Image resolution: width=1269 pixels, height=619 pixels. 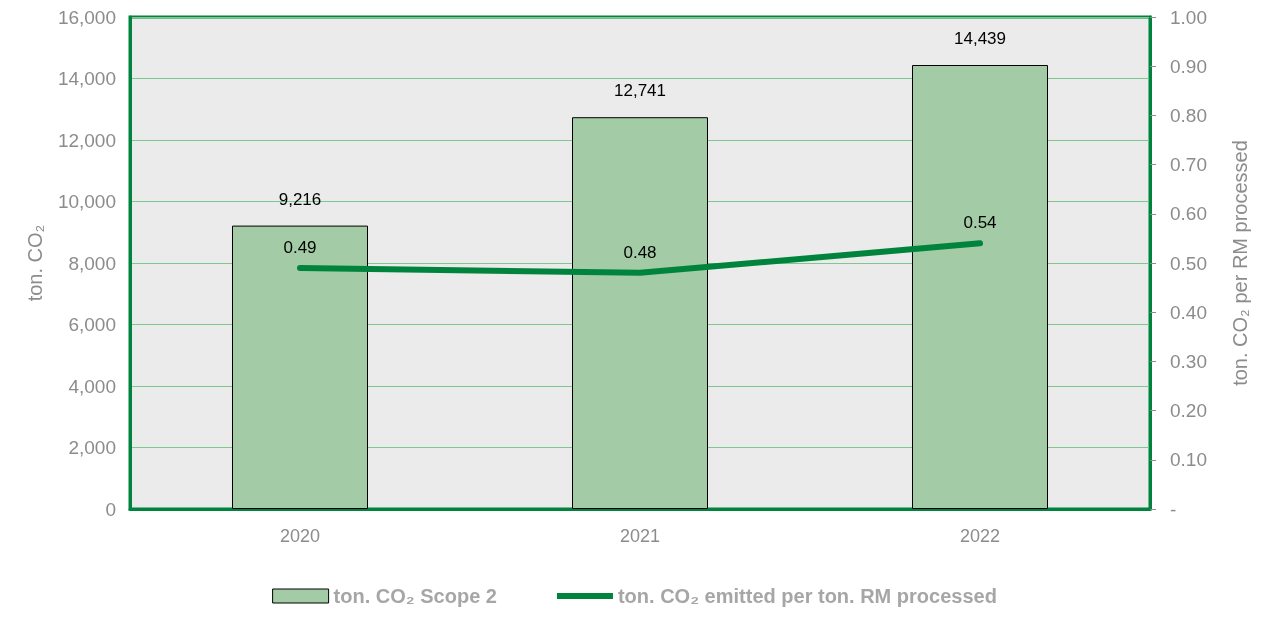 What do you see at coordinates (980, 38) in the screenshot?
I see `data-label: 14,439` at bounding box center [980, 38].